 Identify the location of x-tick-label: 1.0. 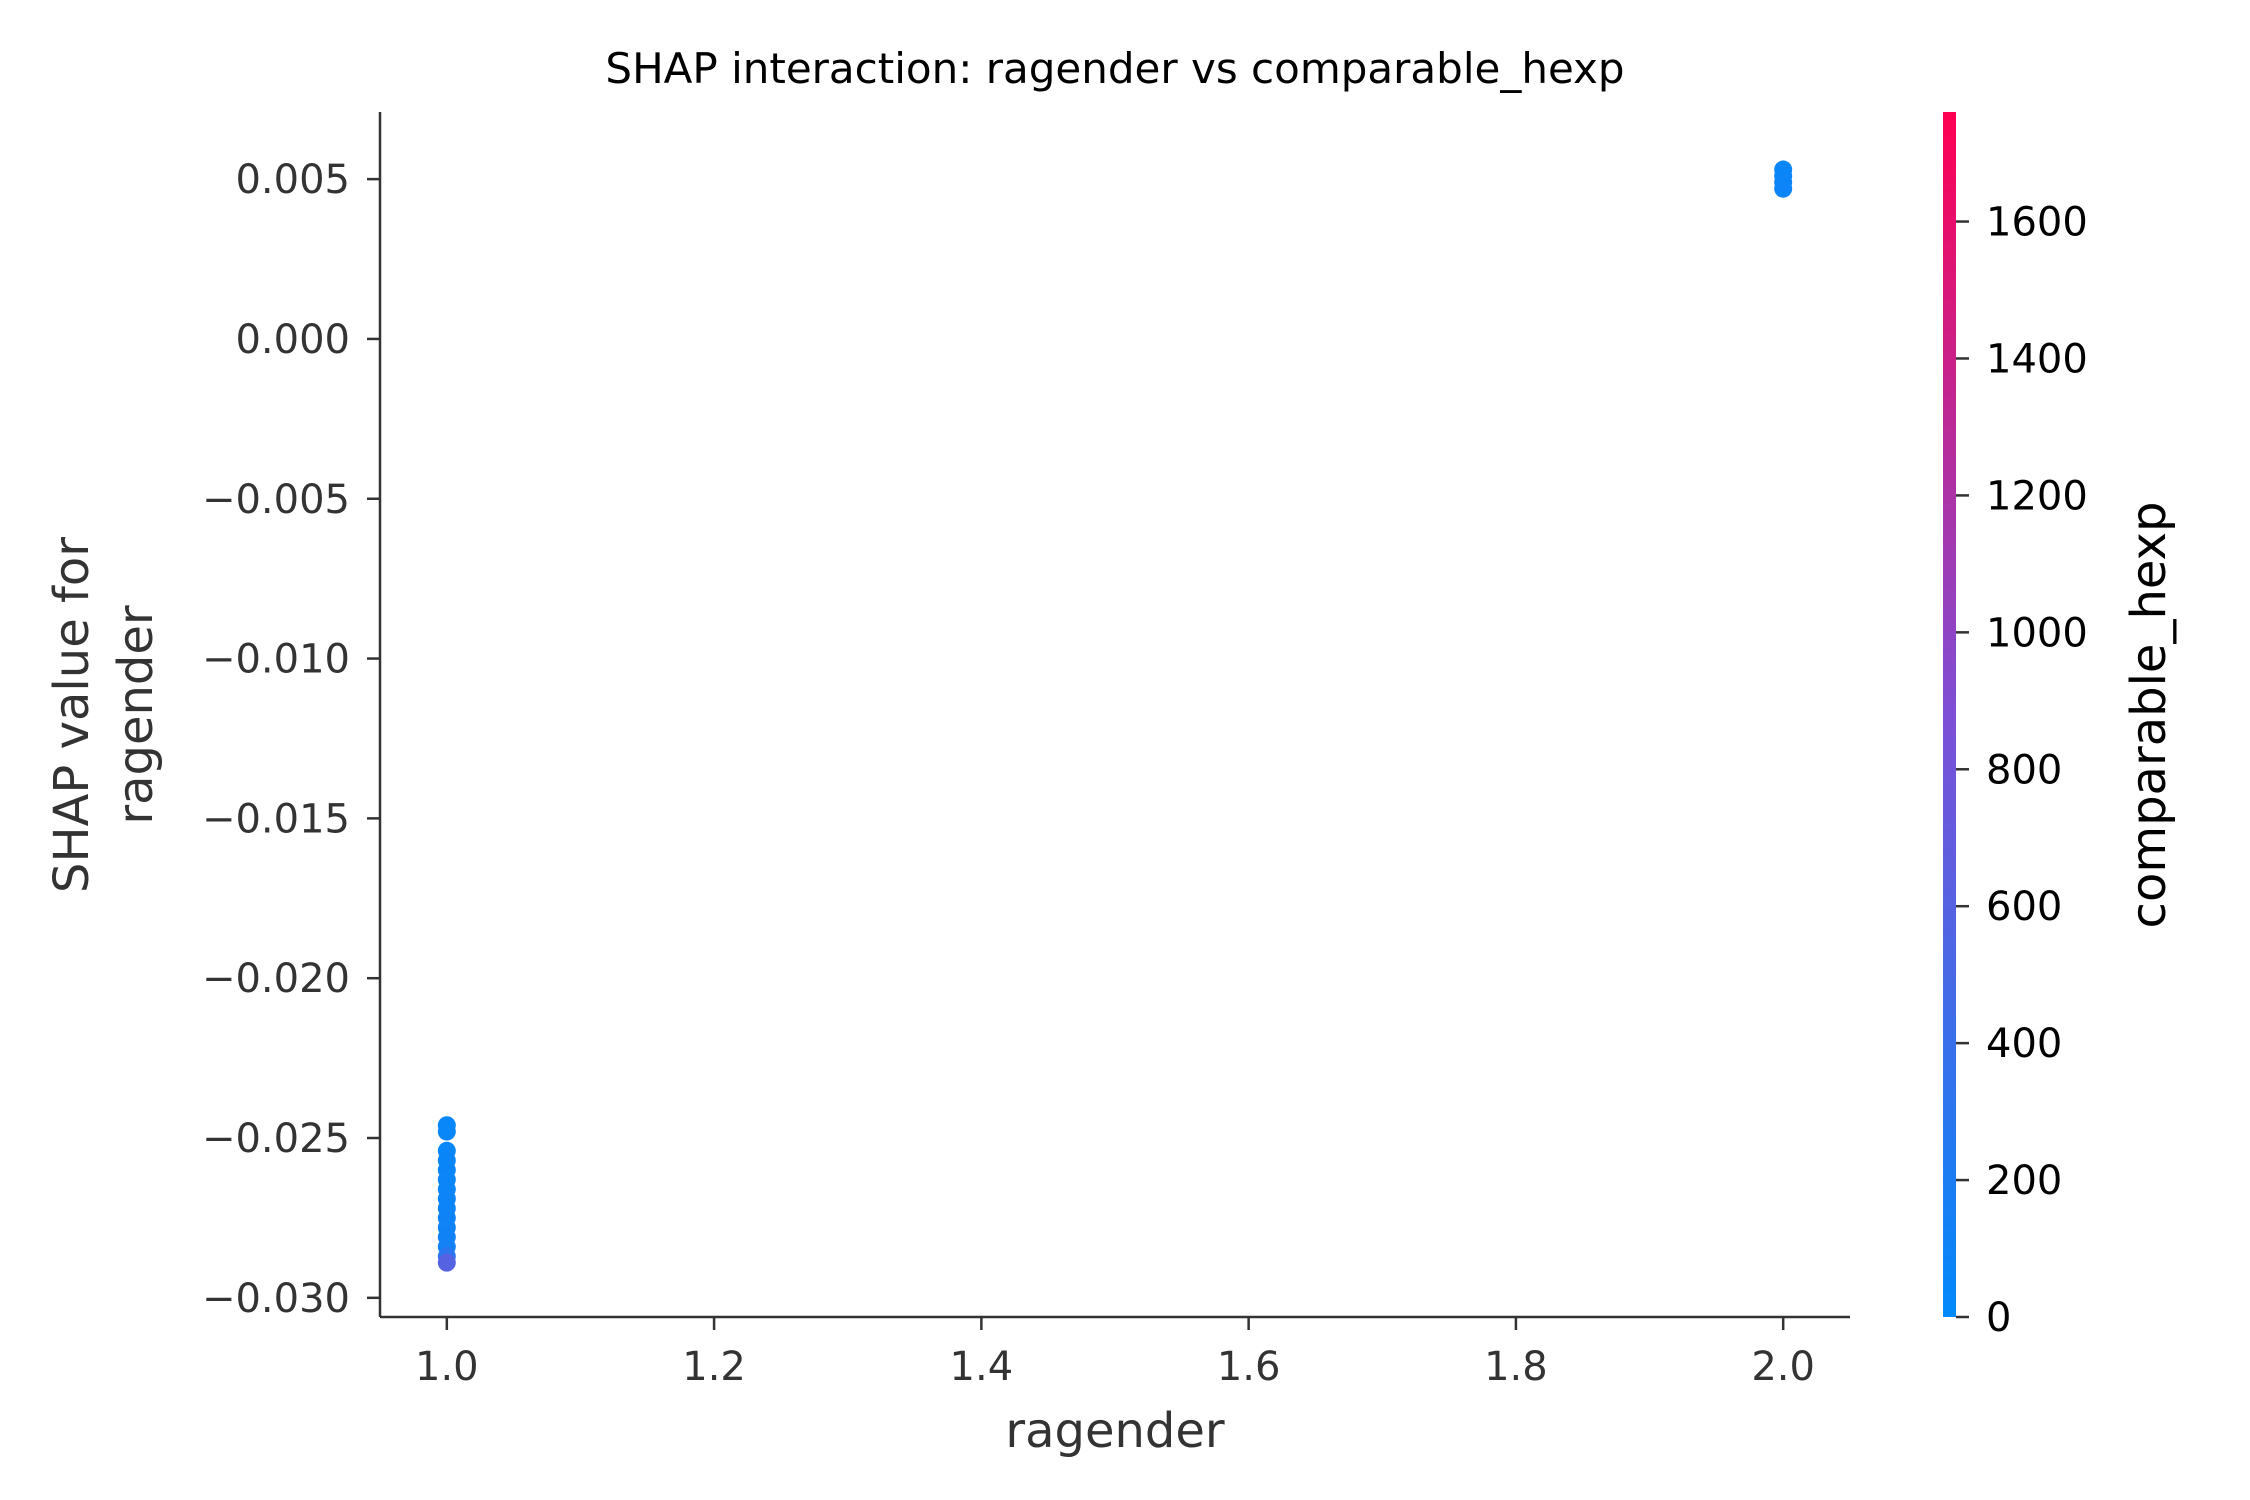
(447, 1367).